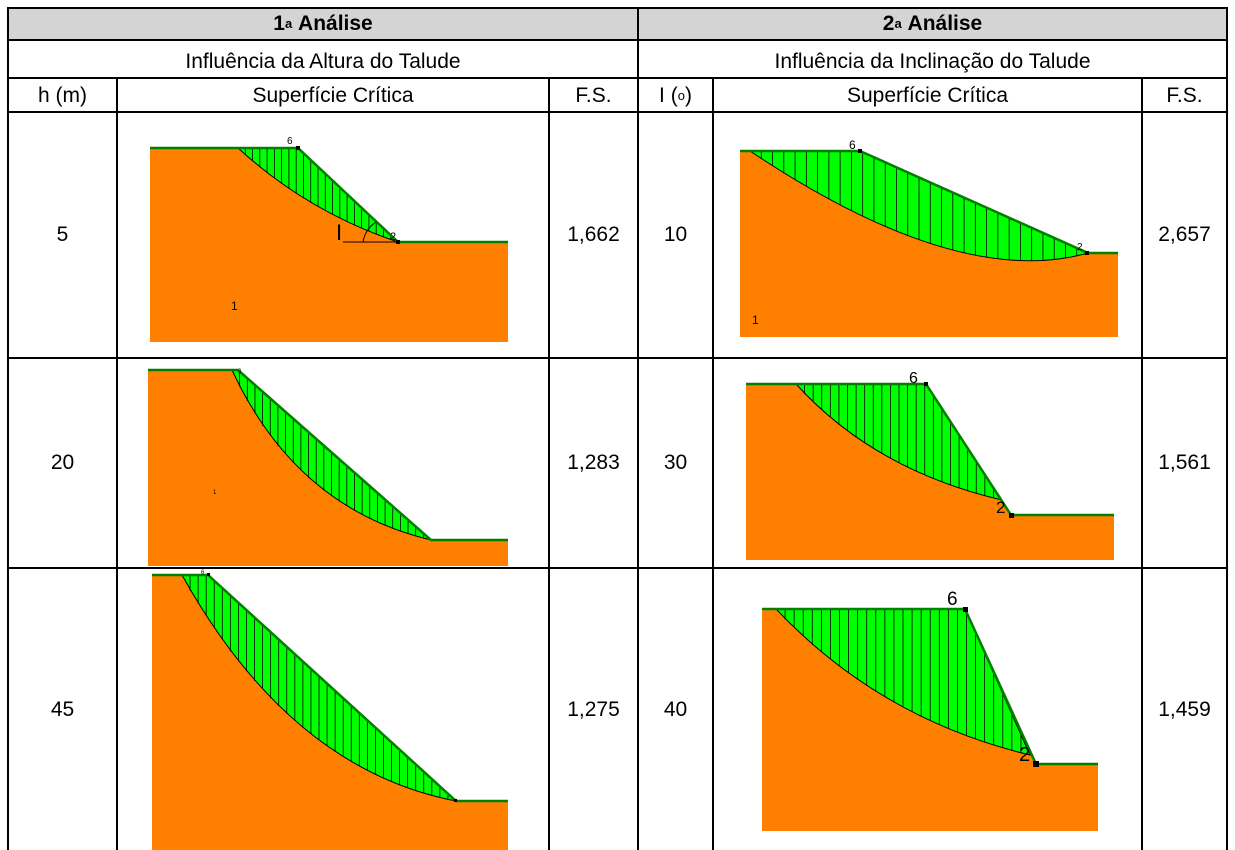 This screenshot has height=850, width=1235. I want to click on analysis-2-word: Análise, so click(945, 23).